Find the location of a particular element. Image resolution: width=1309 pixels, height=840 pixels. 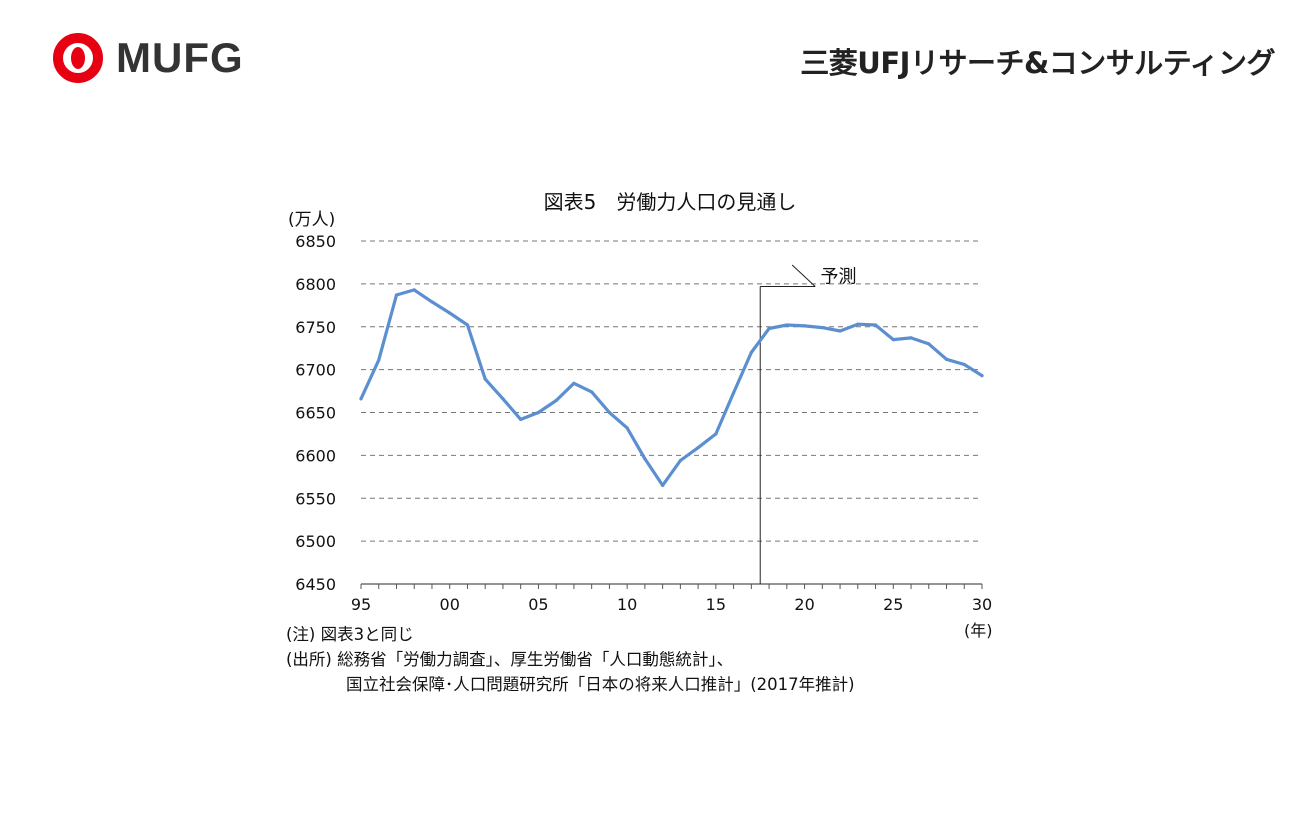

series-line is located at coordinates (671, 387).